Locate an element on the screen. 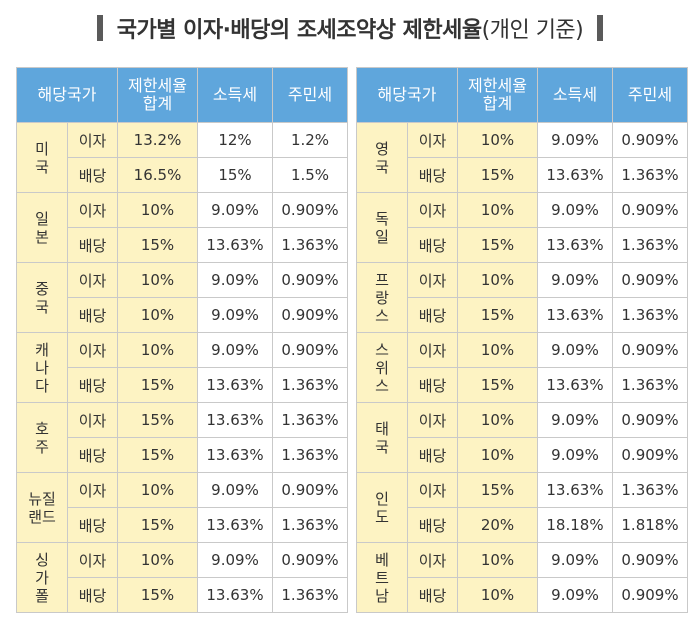 The width and height of the screenshot is (700, 636). title-text: 국가별 이자·배당의 조세조약상 제한세율(개인 기준) is located at coordinates (350, 28).